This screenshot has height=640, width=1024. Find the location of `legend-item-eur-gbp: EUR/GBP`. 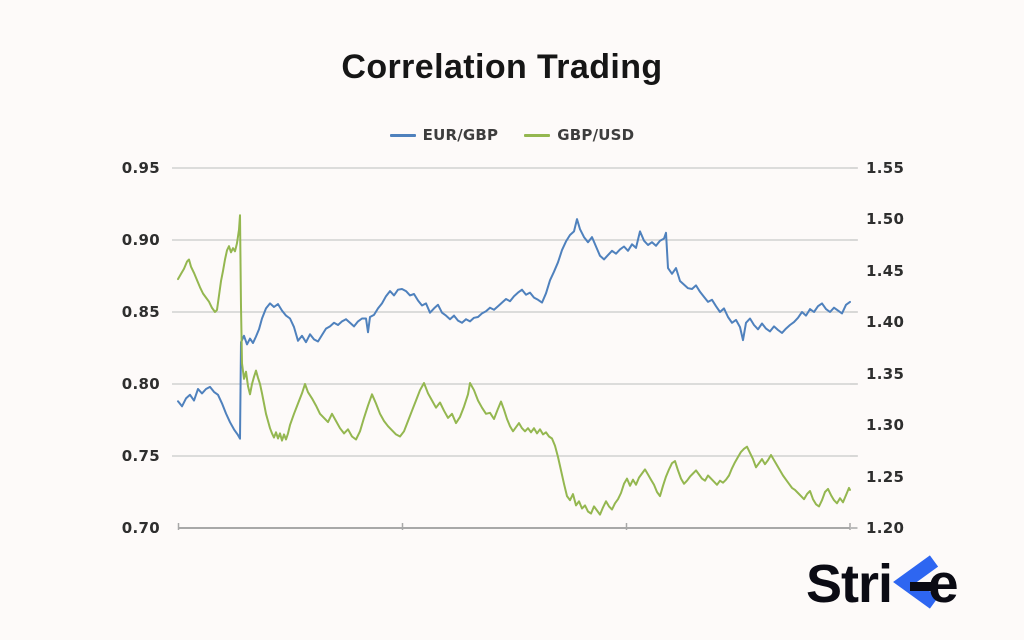

legend-item-eur-gbp: EUR/GBP is located at coordinates (444, 135).